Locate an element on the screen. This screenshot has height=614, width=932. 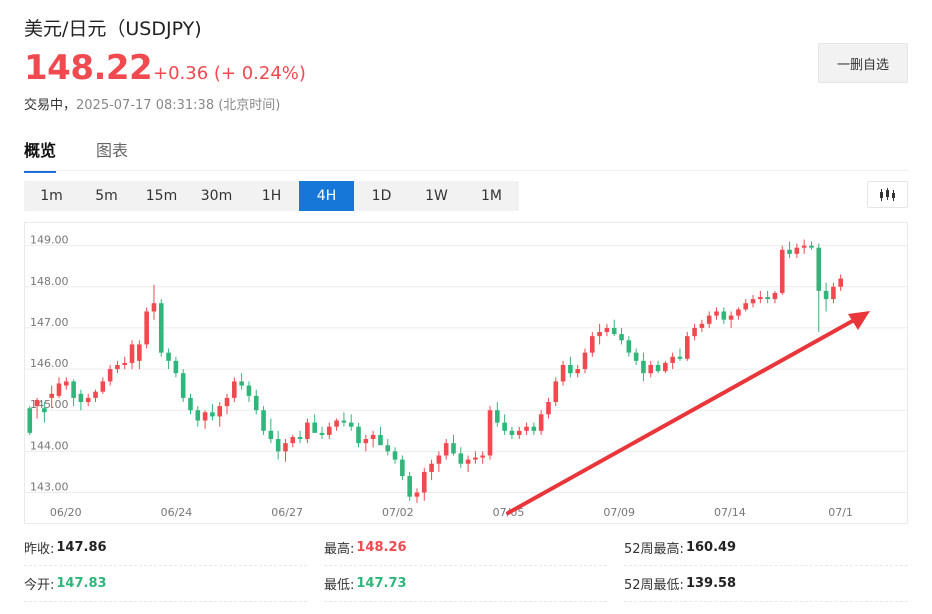
period-1d: 1D is located at coordinates (381, 196).